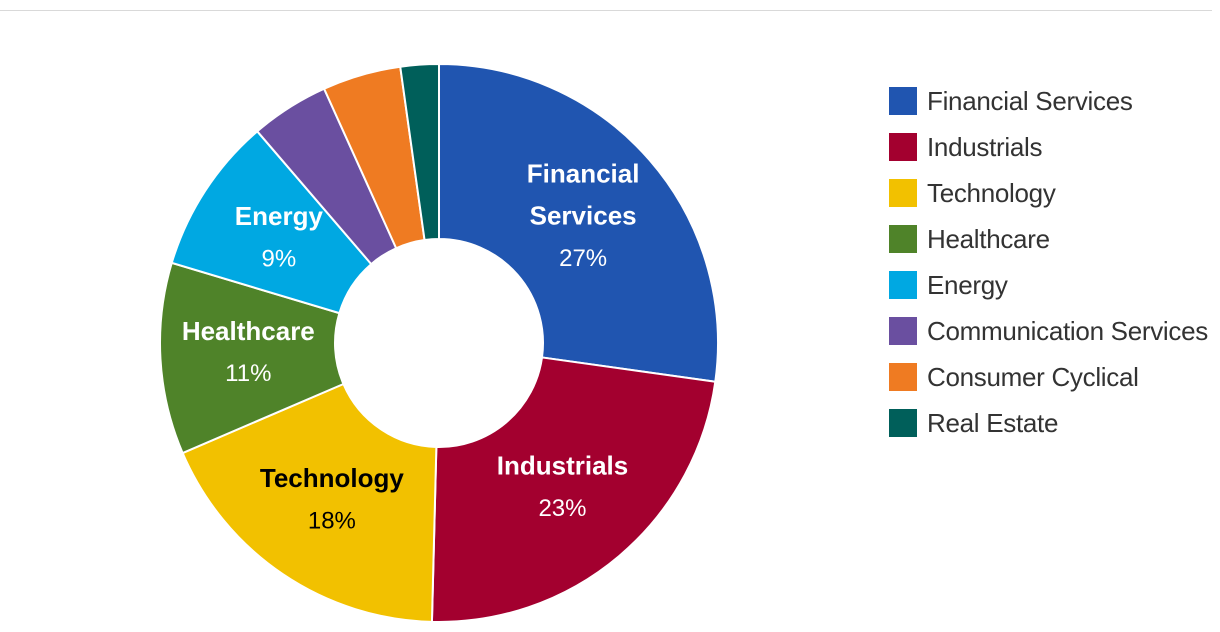 This screenshot has width=1220, height=632. Describe the element at coordinates (562, 486) in the screenshot. I see `slice-label-industrials: Industrials 23%` at that location.